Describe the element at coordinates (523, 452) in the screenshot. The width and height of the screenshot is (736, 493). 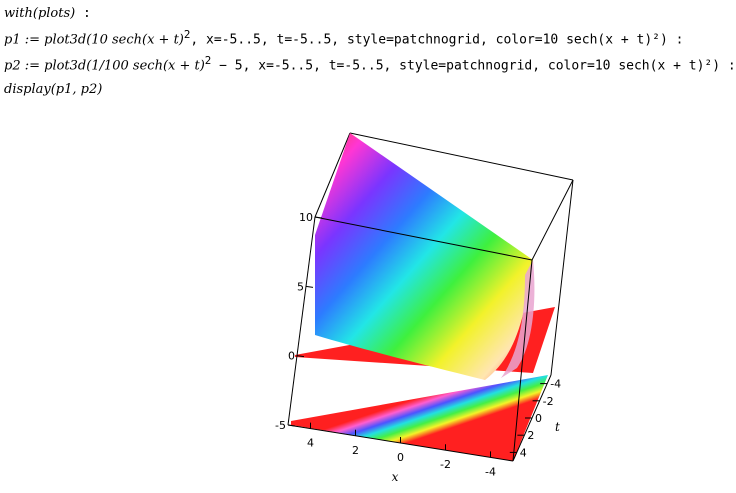
I see `t-tick-label: 4` at that location.